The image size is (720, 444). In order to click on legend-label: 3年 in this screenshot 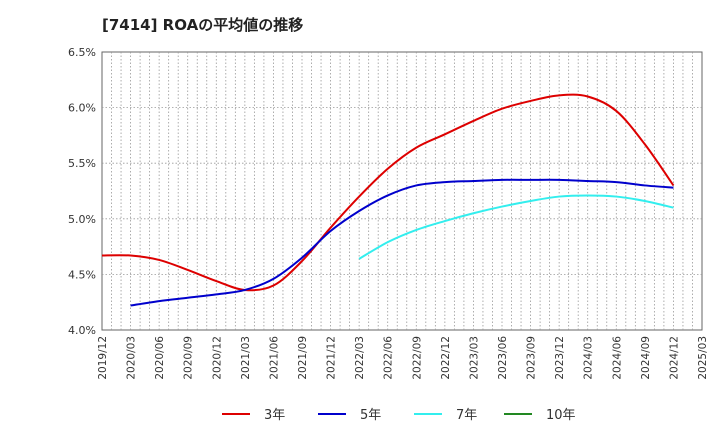, I will do `click(274, 415)`.